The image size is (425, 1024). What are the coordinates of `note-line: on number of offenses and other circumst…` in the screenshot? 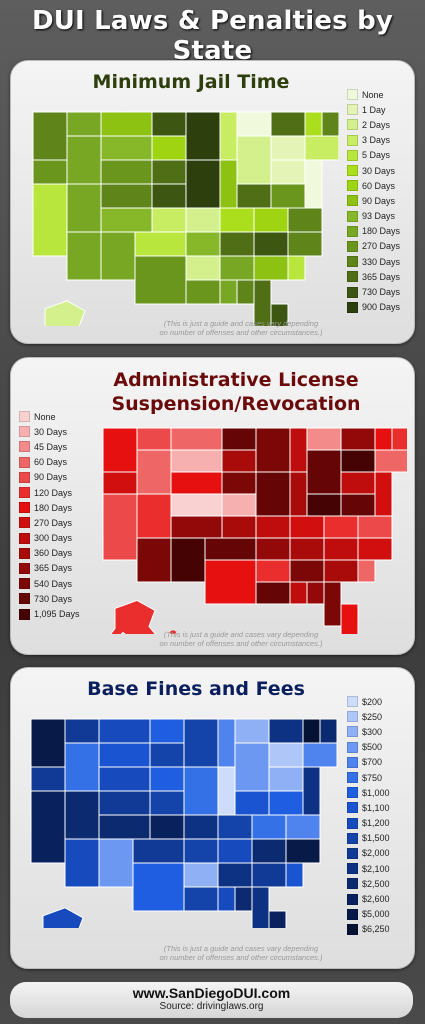 It's located at (241, 332).